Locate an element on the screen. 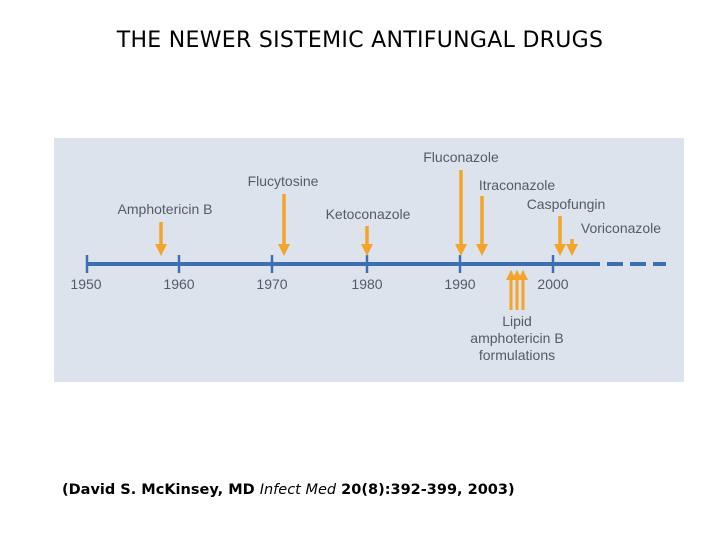  drug-label-voriconazole: Voriconazole is located at coordinates (621, 228).